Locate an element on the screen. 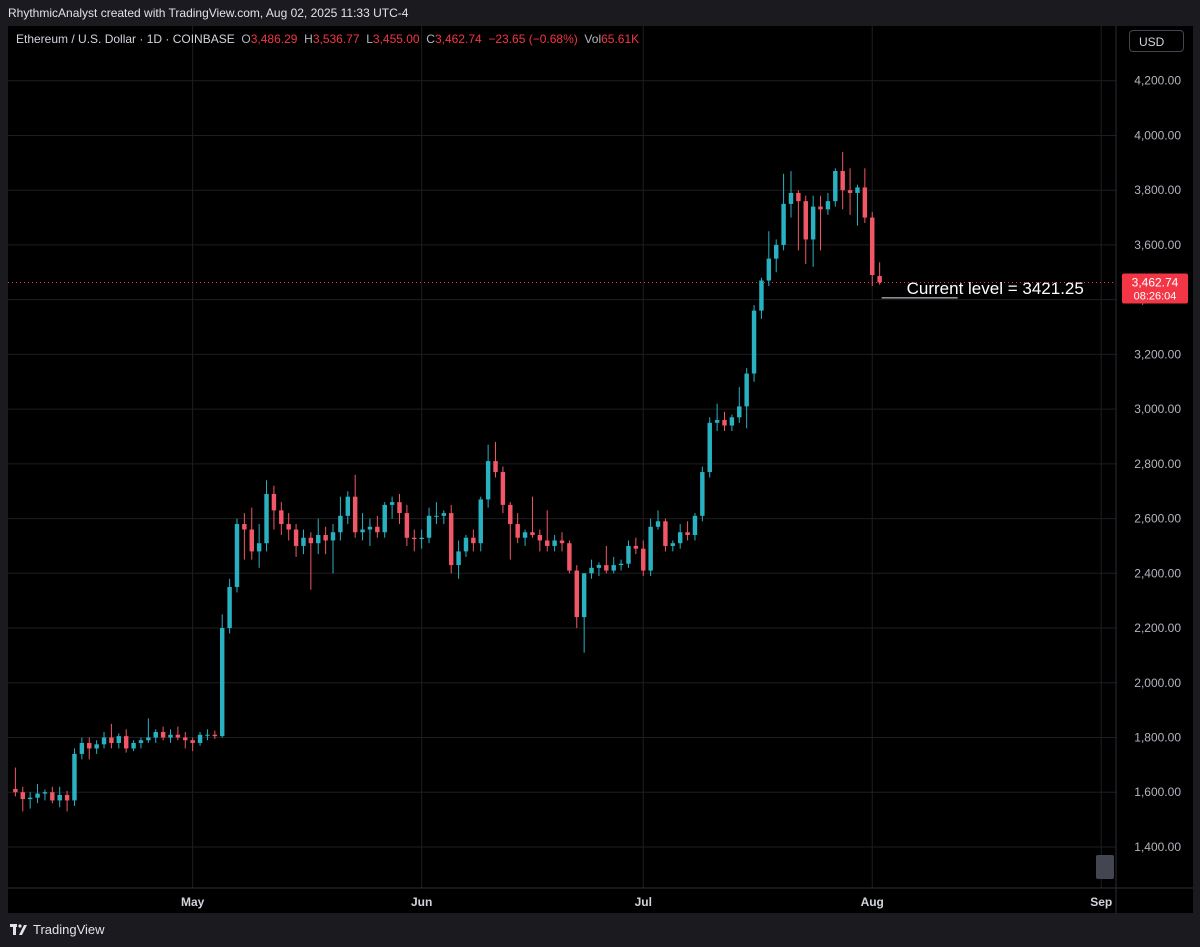  low-label: L is located at coordinates (369, 39).